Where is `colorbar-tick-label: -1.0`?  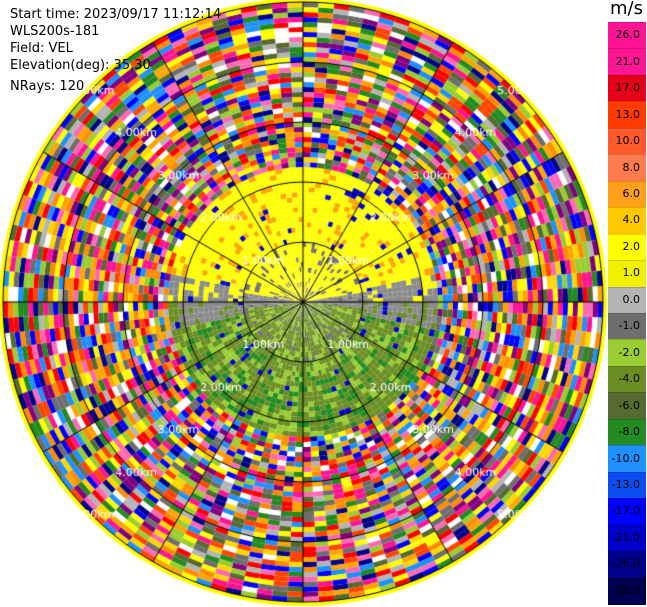 colorbar-tick-label: -1.0 is located at coordinates (629, 326).